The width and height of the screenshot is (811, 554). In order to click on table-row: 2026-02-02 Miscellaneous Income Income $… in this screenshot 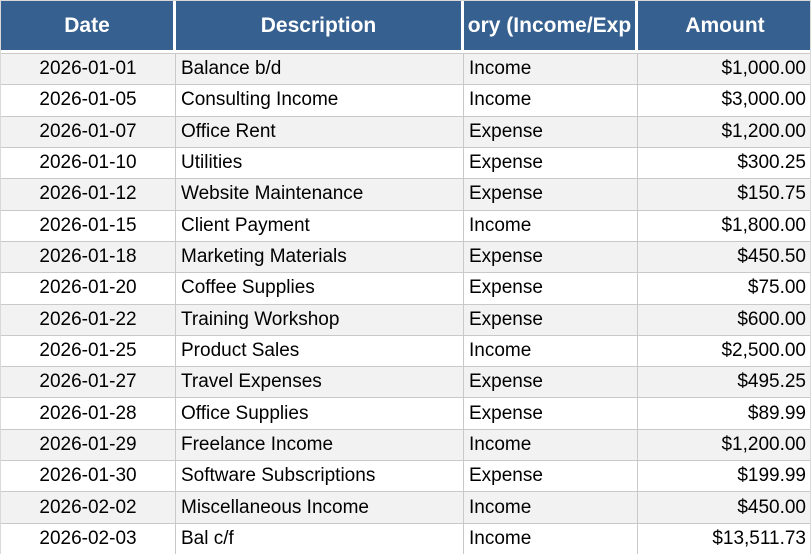, I will do `click(405, 507)`.